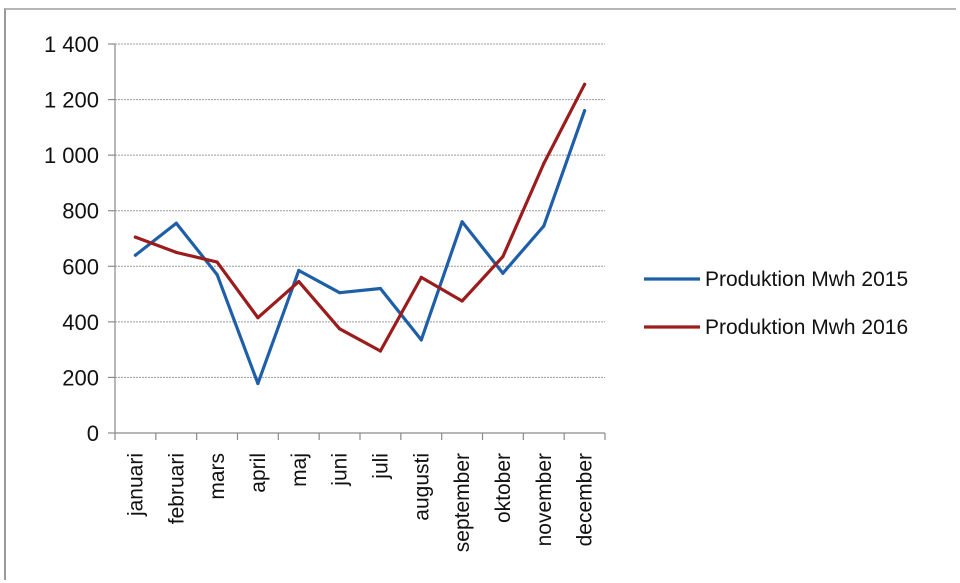  Describe the element at coordinates (93, 433) in the screenshot. I see `y-tick-label: 0` at that location.